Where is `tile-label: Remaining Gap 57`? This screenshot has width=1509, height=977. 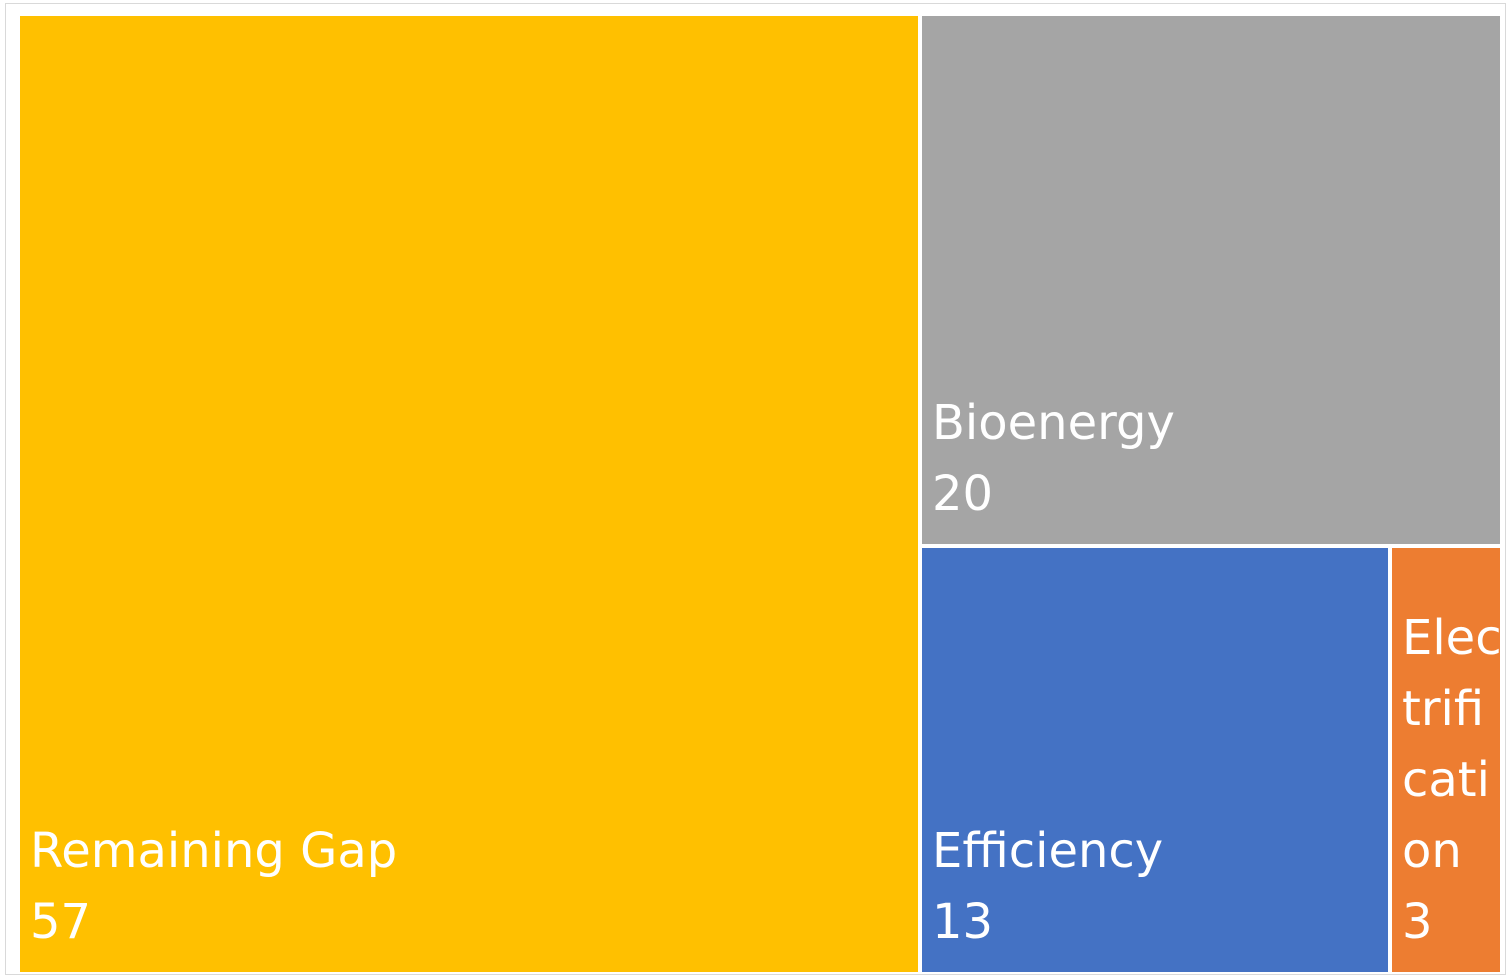 tile-label: Remaining Gap 57 is located at coordinates (213, 887).